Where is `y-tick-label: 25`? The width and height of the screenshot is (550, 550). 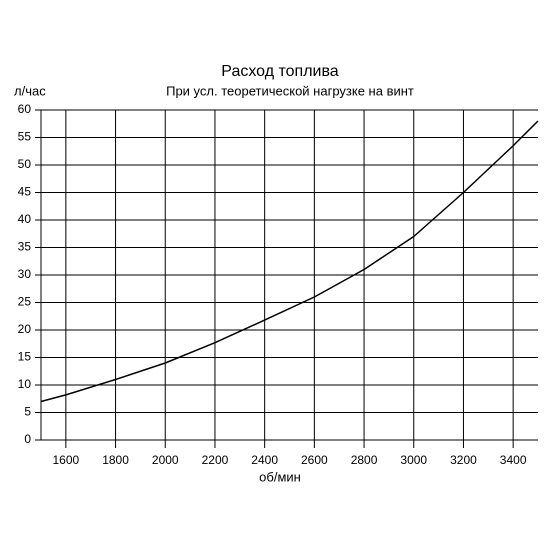
y-tick-label: 25 is located at coordinates (25, 302).